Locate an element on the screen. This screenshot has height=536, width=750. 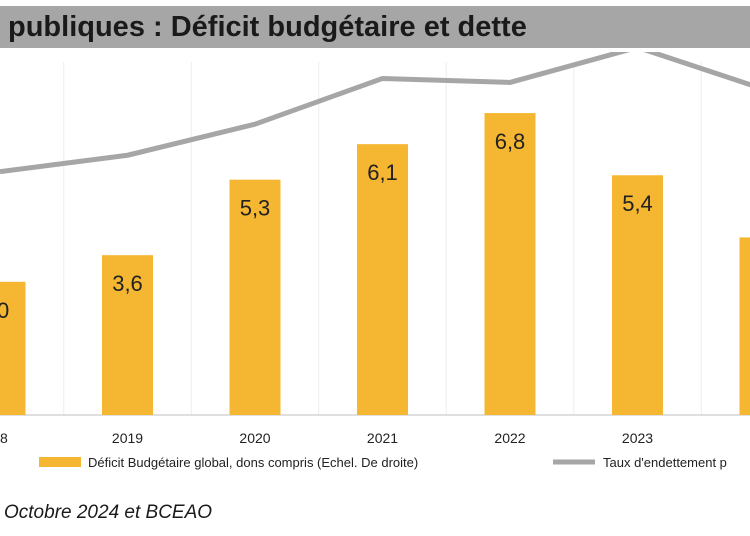
legend-line-label: Taux d'endettement p is located at coordinates (665, 462).